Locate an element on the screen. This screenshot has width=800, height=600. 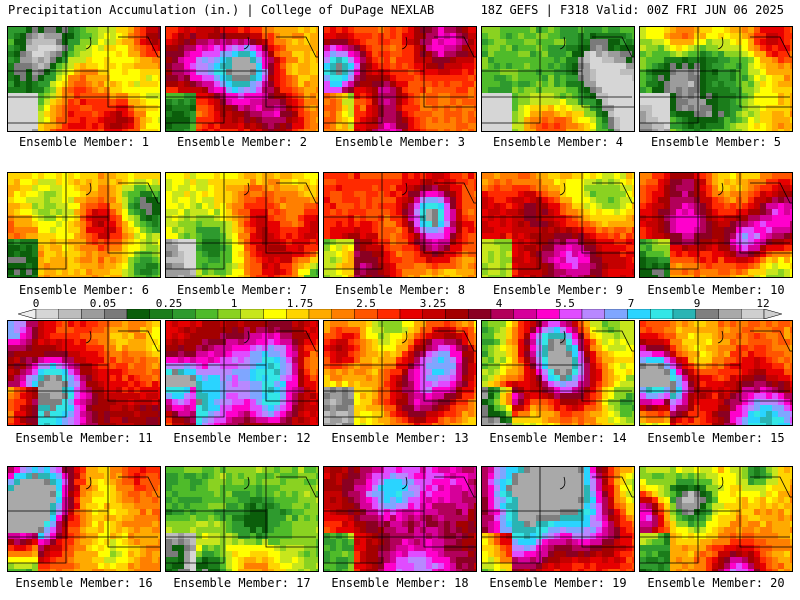
colorbar-tick-label: 1 is located at coordinates (234, 303).